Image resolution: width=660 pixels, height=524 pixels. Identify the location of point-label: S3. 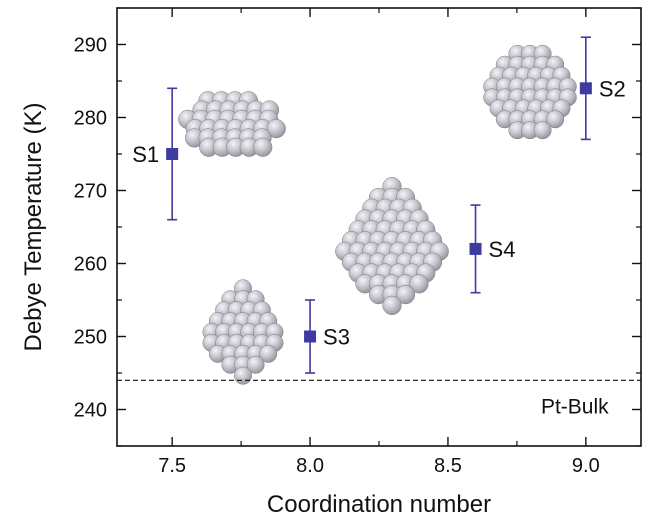
(336, 337).